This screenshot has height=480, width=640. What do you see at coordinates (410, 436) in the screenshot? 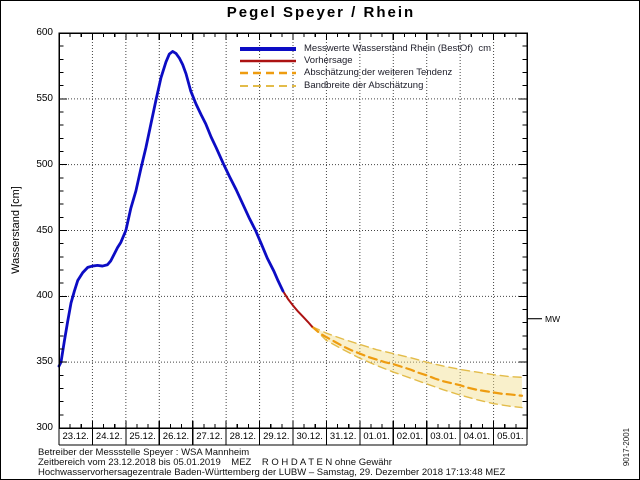
I see `x-axis-tick-label: 02.01.` at bounding box center [410, 436].